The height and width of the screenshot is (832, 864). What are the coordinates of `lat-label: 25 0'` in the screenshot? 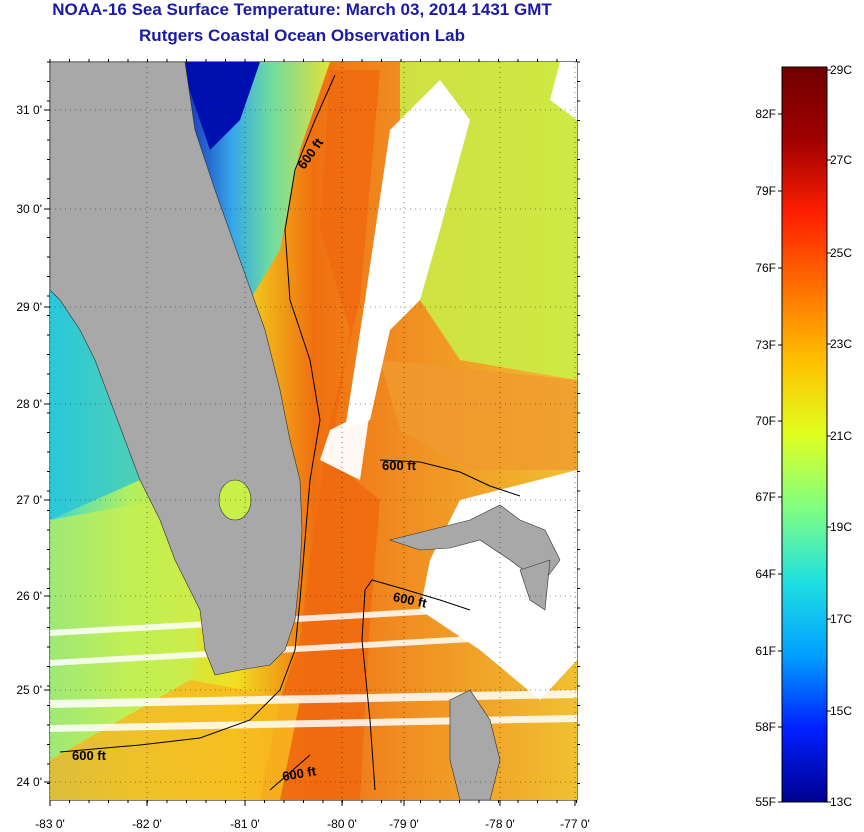 It's located at (29, 690).